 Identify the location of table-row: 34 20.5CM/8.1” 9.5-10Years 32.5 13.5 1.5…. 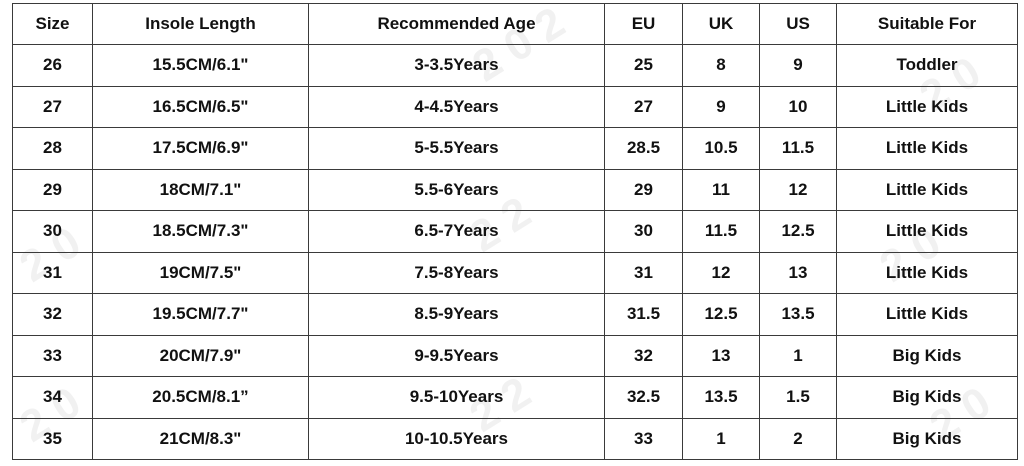
(515, 397).